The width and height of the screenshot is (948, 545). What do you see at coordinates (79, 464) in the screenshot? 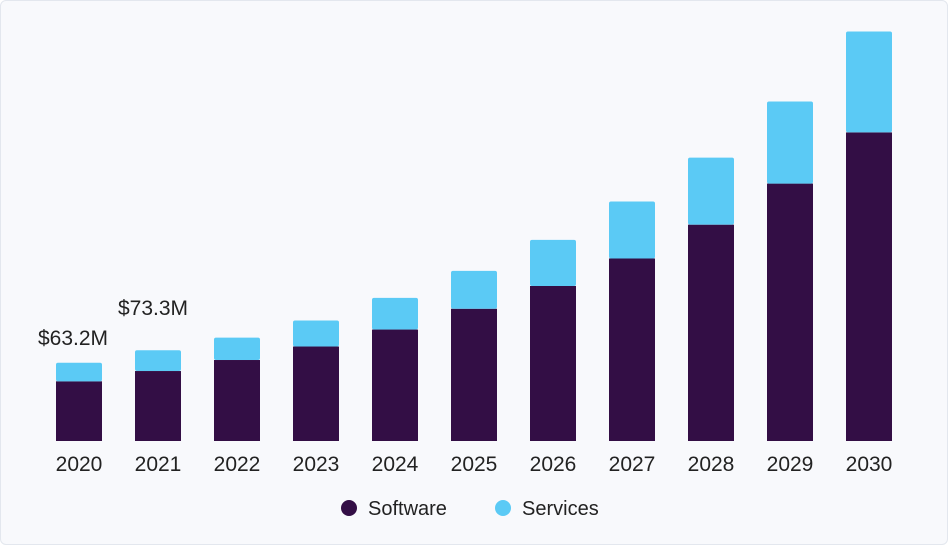
I see `x-tick-label: 2020` at bounding box center [79, 464].